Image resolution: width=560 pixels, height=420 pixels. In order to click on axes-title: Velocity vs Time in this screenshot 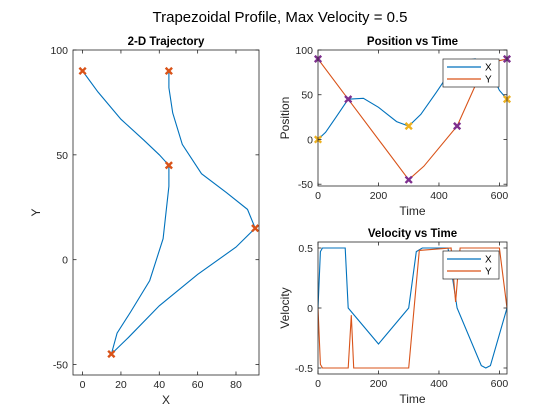, I will do `click(412, 234)`.